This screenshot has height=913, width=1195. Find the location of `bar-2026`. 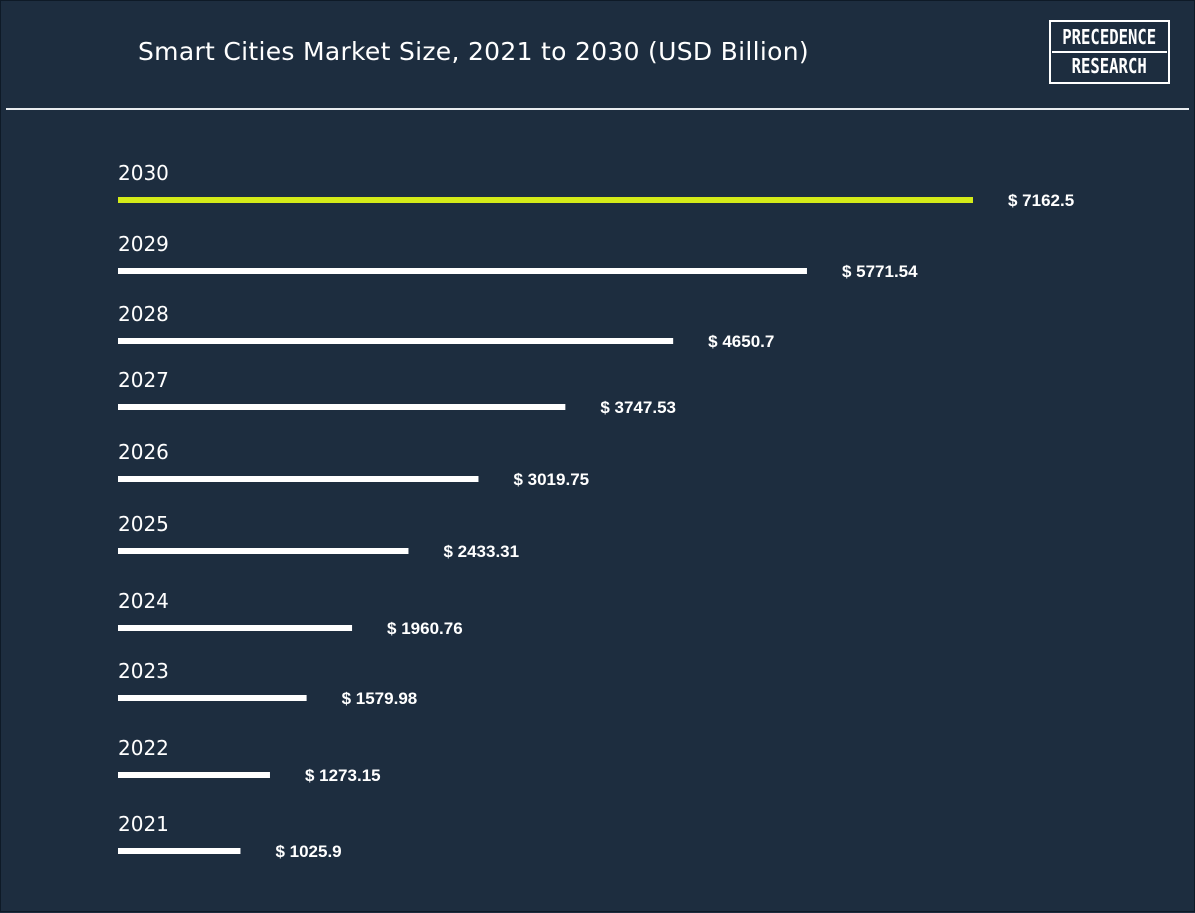

bar-2026 is located at coordinates (298, 479).